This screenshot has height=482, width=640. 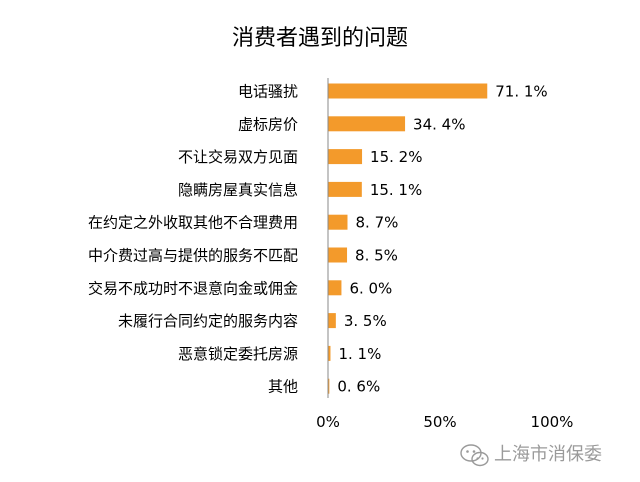 What do you see at coordinates (320, 38) in the screenshot?
I see `chart-title: 消费者遇到的问题` at bounding box center [320, 38].